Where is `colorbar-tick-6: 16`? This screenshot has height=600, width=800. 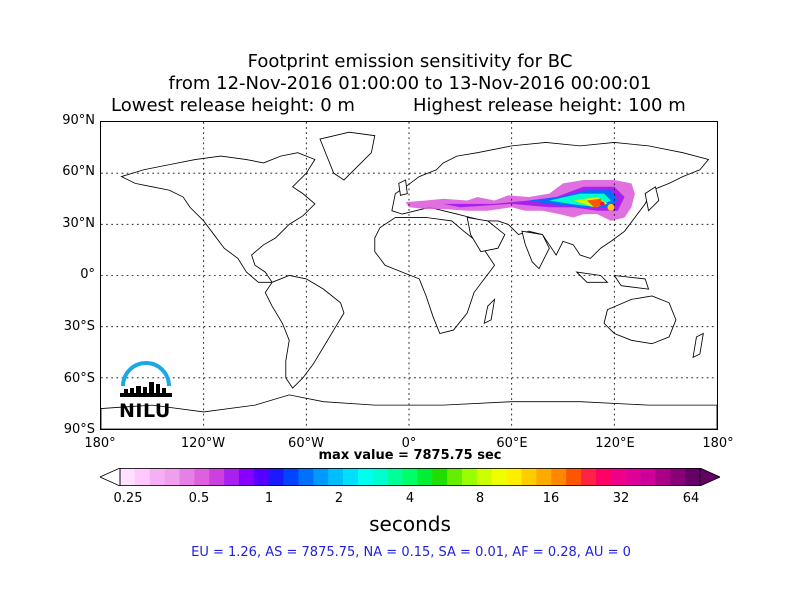 colorbar-tick-6: 16 is located at coordinates (551, 498).